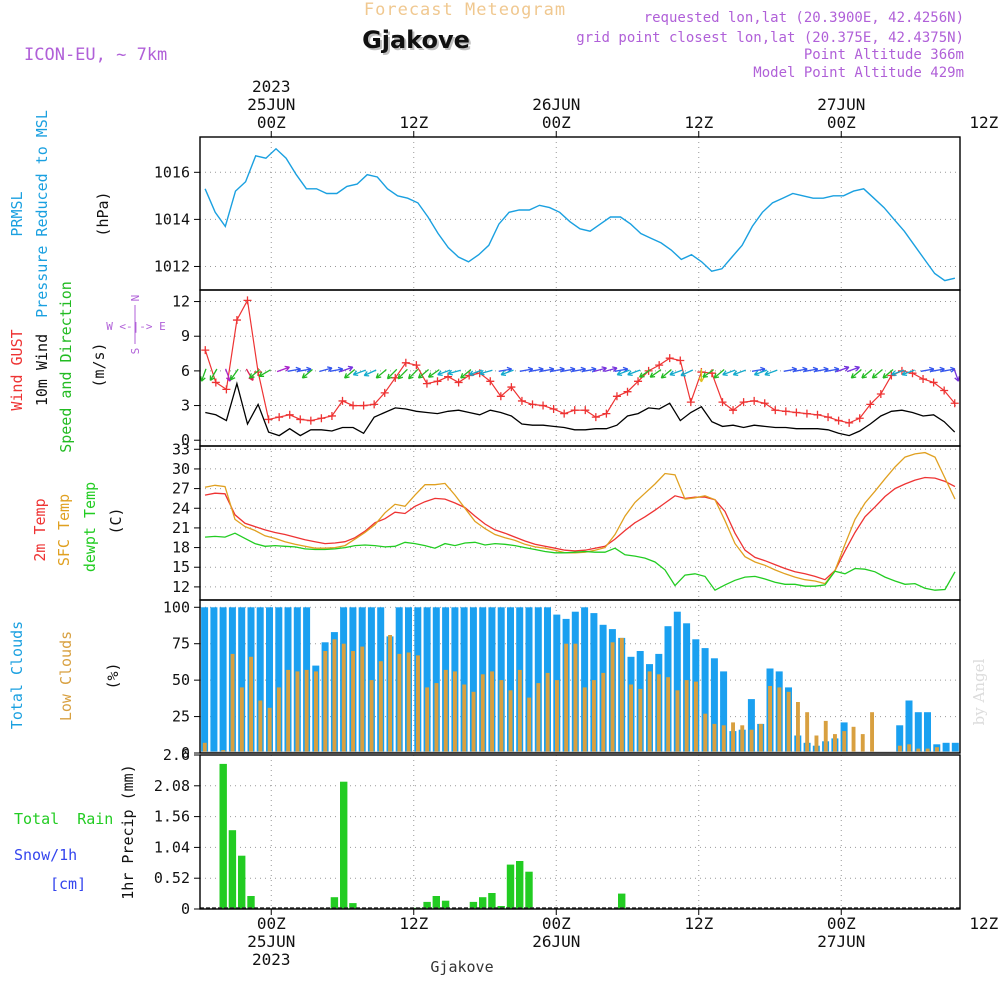 This screenshot has width=1000, height=1000. Describe the element at coordinates (181, 508) in the screenshot. I see `temperature-ytick-label: 24` at that location.